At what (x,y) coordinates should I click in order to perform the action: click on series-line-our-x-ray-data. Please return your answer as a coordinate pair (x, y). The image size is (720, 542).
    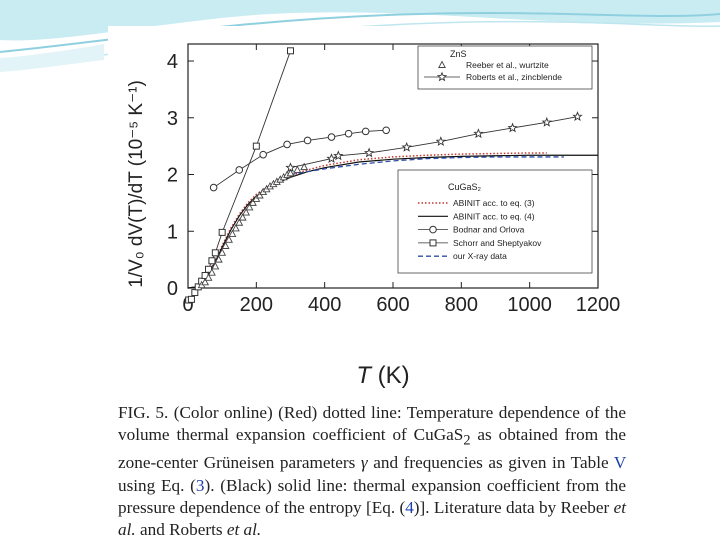
    Looking at the image, I should click on (427, 166).